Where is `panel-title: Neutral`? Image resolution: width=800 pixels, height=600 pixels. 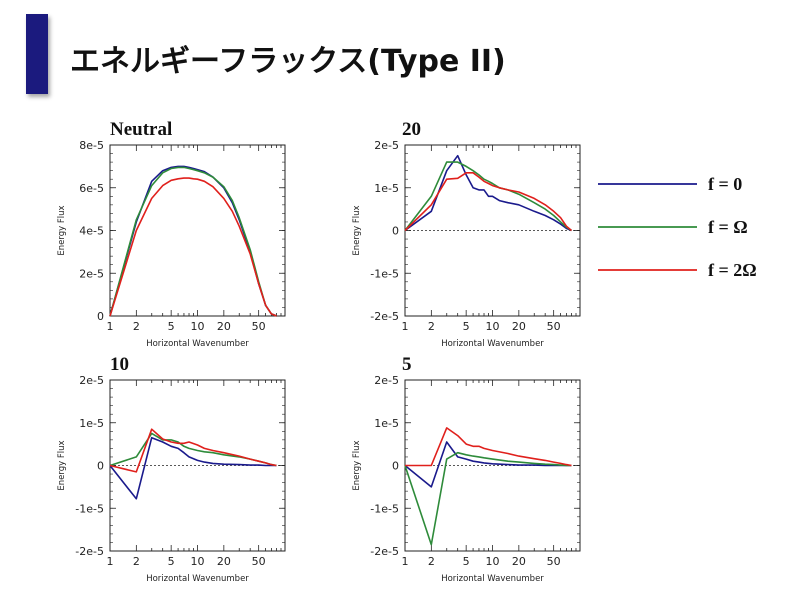
panel-title: Neutral is located at coordinates (141, 129).